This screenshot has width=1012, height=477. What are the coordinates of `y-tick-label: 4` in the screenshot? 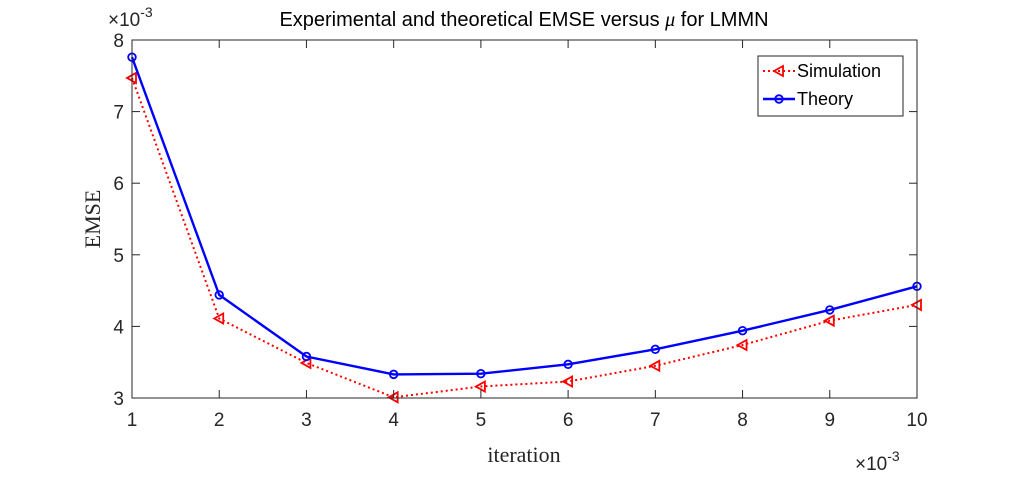 It's located at (118, 327).